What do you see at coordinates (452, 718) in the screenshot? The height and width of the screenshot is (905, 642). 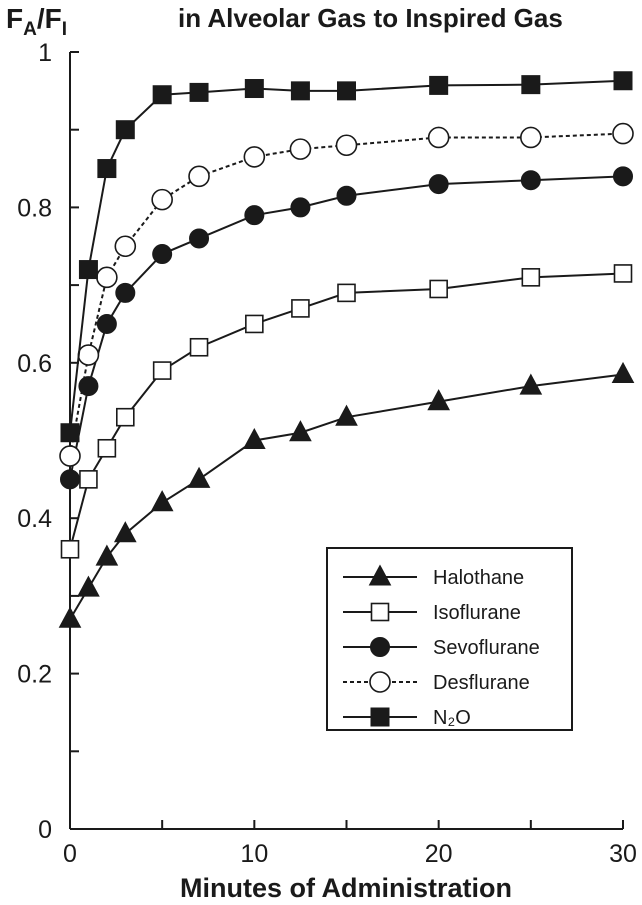 I see `legend-label: N₂O` at bounding box center [452, 718].